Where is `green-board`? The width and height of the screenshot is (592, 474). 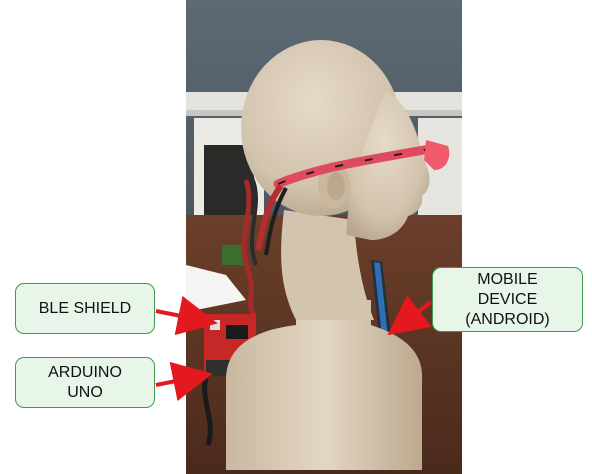 green-board is located at coordinates (234, 255).